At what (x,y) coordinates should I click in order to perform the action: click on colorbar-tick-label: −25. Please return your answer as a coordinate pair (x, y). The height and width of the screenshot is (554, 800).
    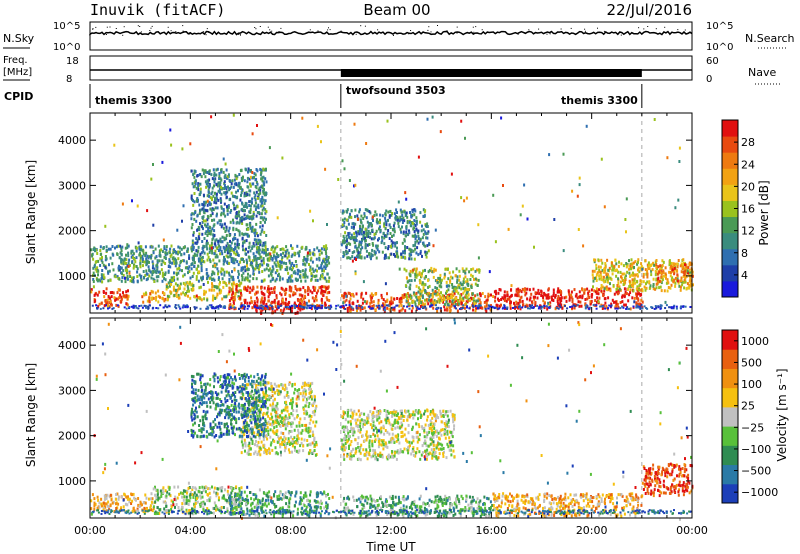
    Looking at the image, I should click on (752, 427).